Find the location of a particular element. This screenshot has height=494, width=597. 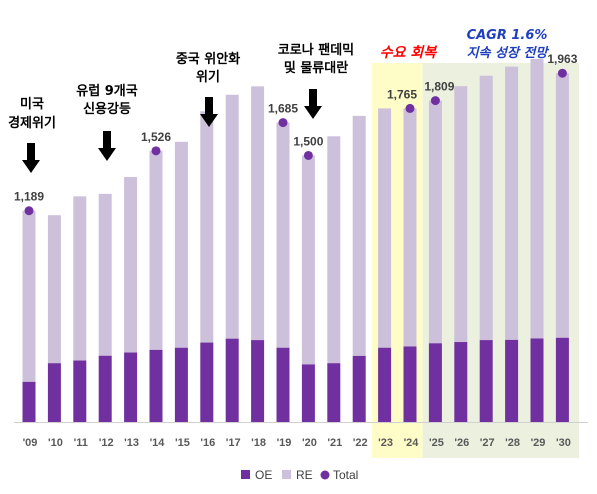

tick-label-9: '18 is located at coordinates (258, 443).